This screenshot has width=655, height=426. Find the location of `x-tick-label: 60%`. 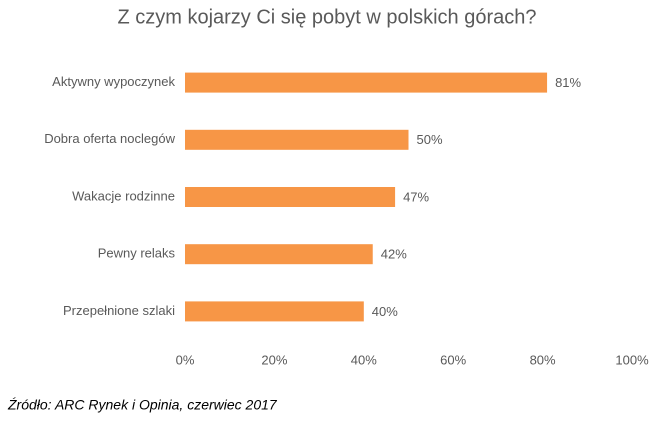

x-tick-label: 60% is located at coordinates (453, 359).